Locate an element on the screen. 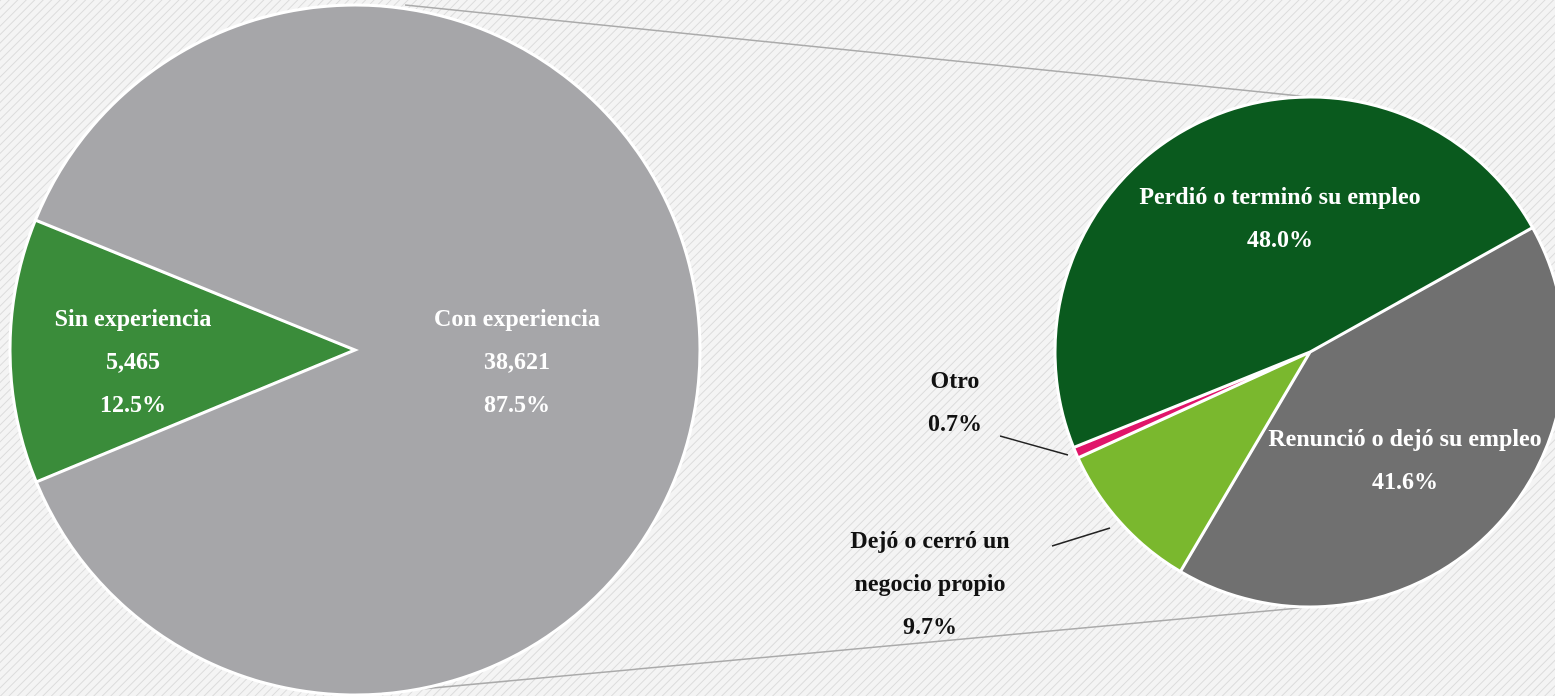 This screenshot has height=696, width=1555. slice-label: Con experiencia 38,621 87.5% is located at coordinates (517, 362).